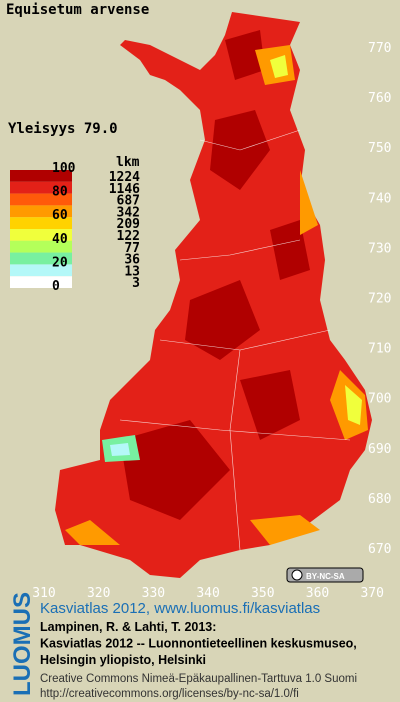  I want to click on count-label: 3, so click(136, 283).